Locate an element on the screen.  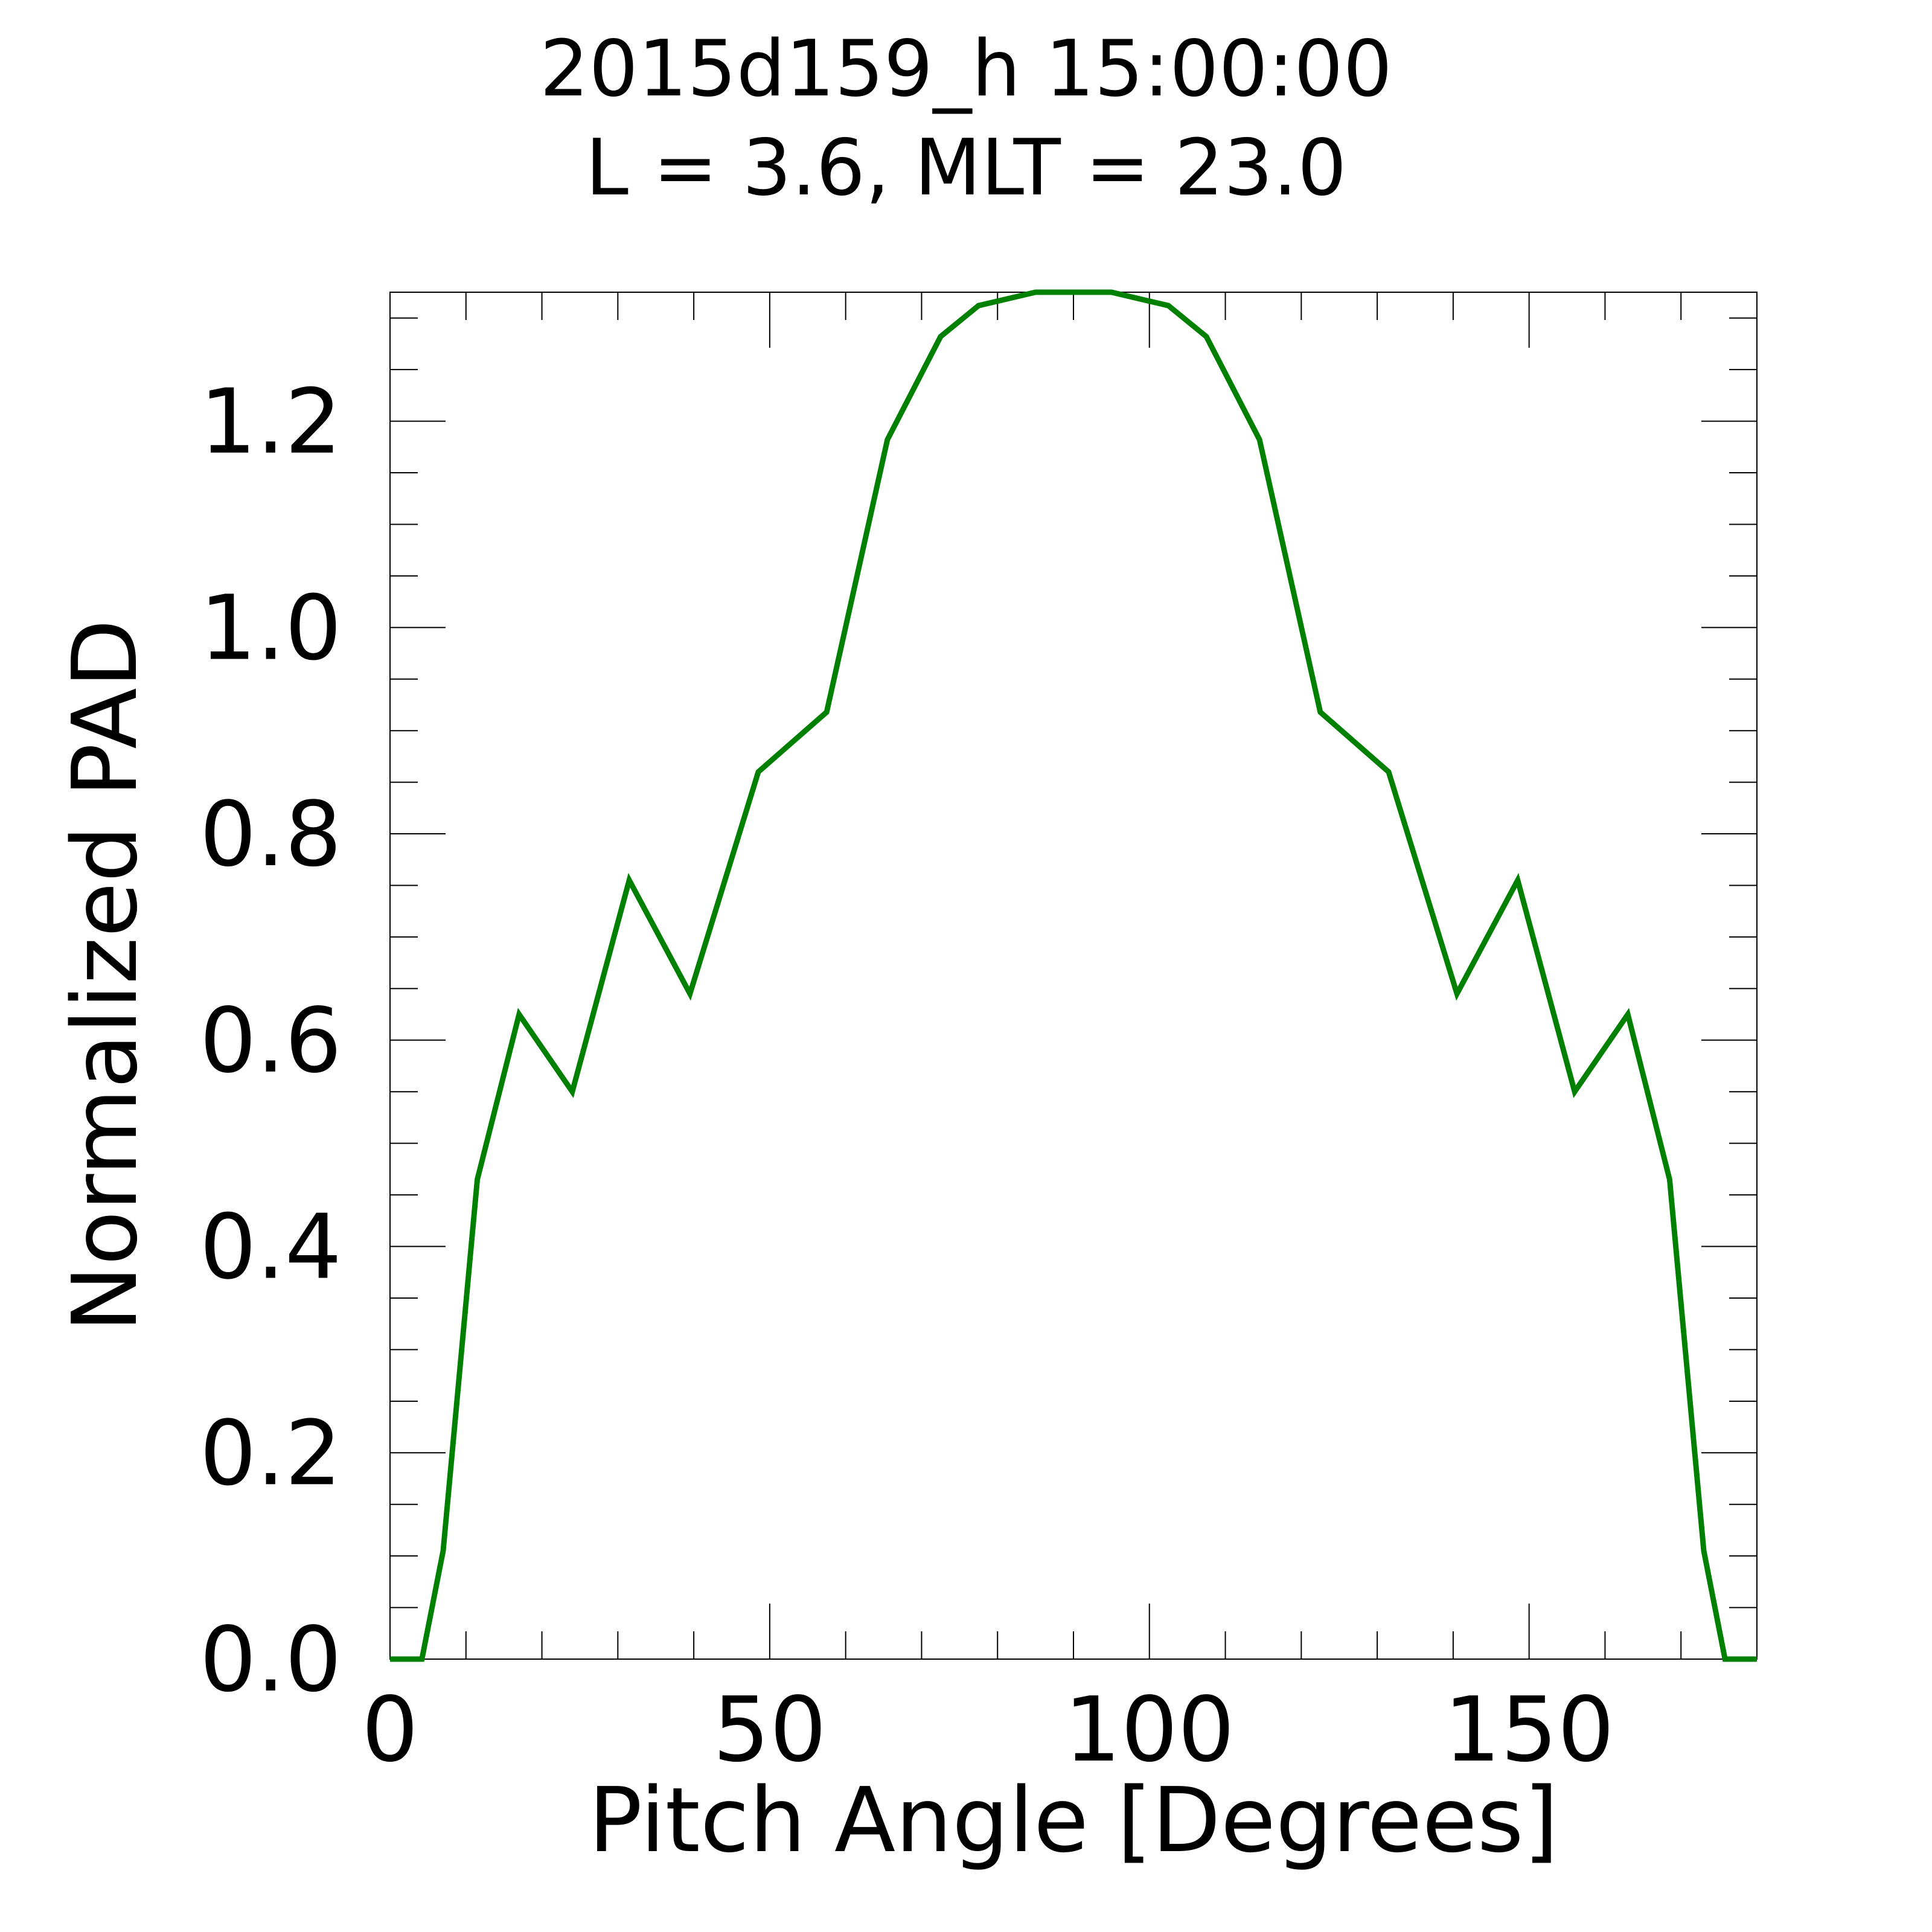
y-tick-label: 1.0 is located at coordinates (271, 628).